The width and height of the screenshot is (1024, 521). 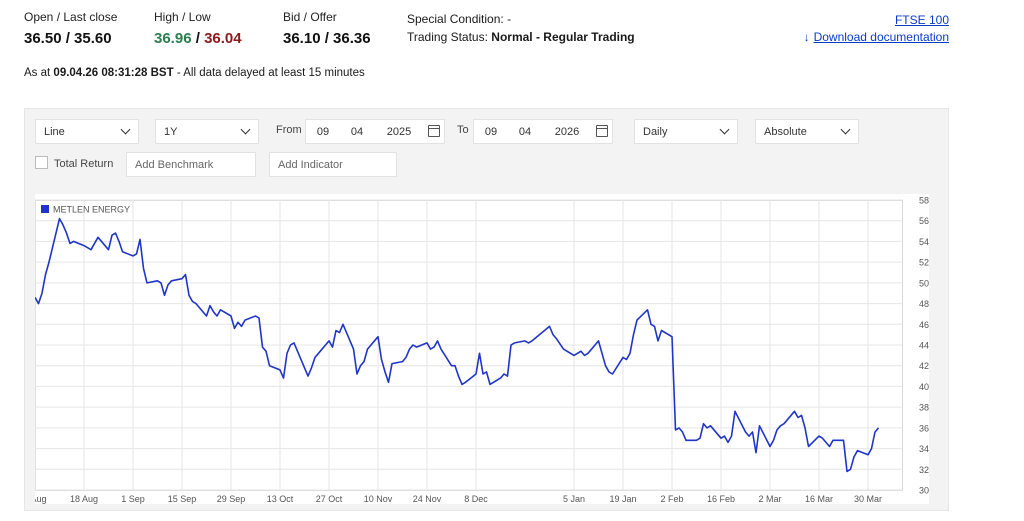 What do you see at coordinates (876, 29) in the screenshot?
I see `header-links: FTSE 100 ↓ Download documentation` at bounding box center [876, 29].